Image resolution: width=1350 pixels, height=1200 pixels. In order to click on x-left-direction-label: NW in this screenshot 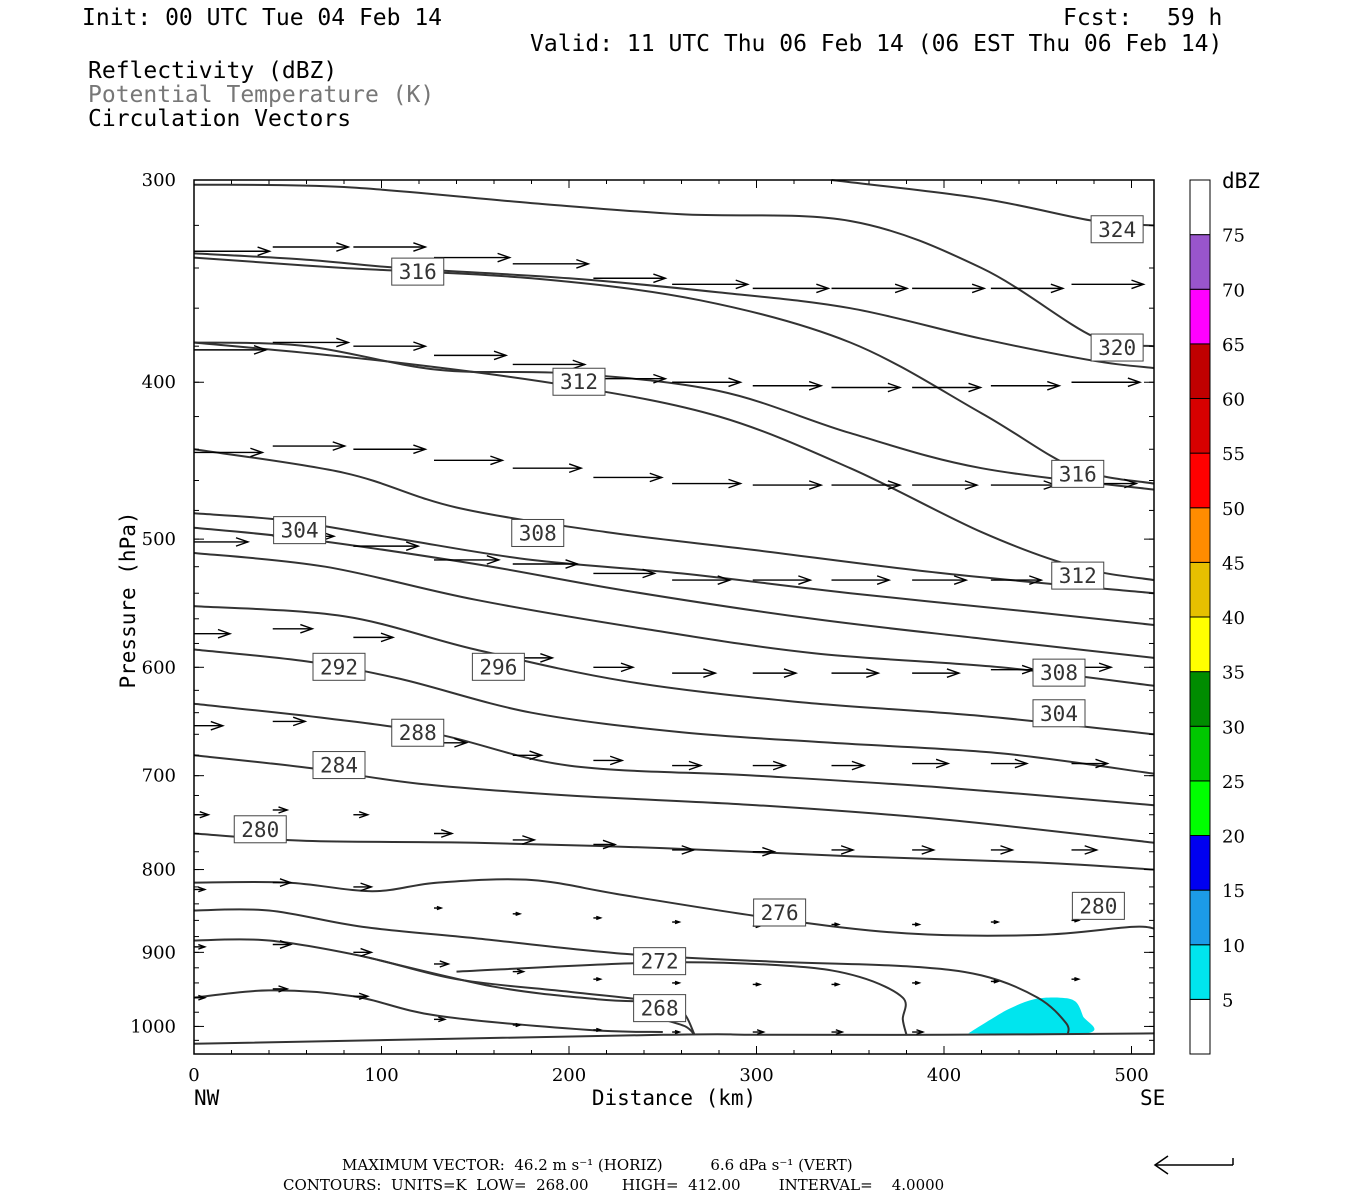, I will do `click(207, 1098)`.